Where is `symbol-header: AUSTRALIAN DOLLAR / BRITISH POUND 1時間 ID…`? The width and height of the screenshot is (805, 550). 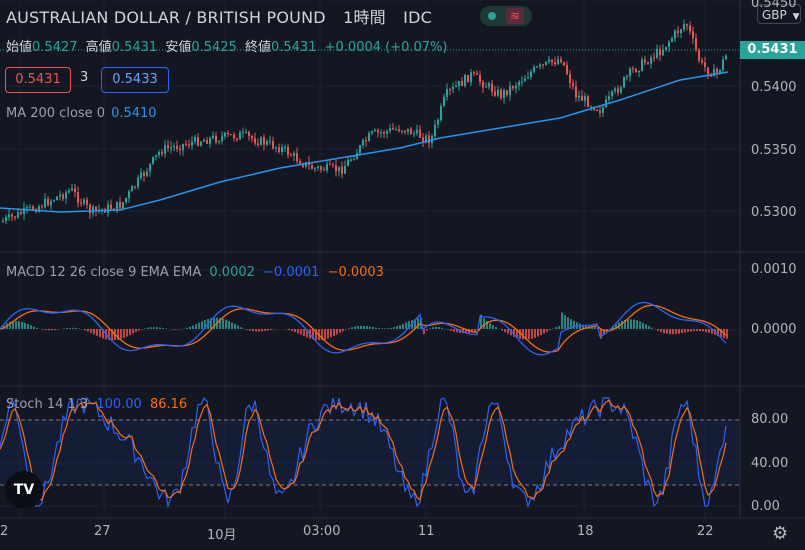
symbol-header: AUSTRALIAN DOLLAR / BRITISH POUND 1時間 ID… is located at coordinates (219, 16).